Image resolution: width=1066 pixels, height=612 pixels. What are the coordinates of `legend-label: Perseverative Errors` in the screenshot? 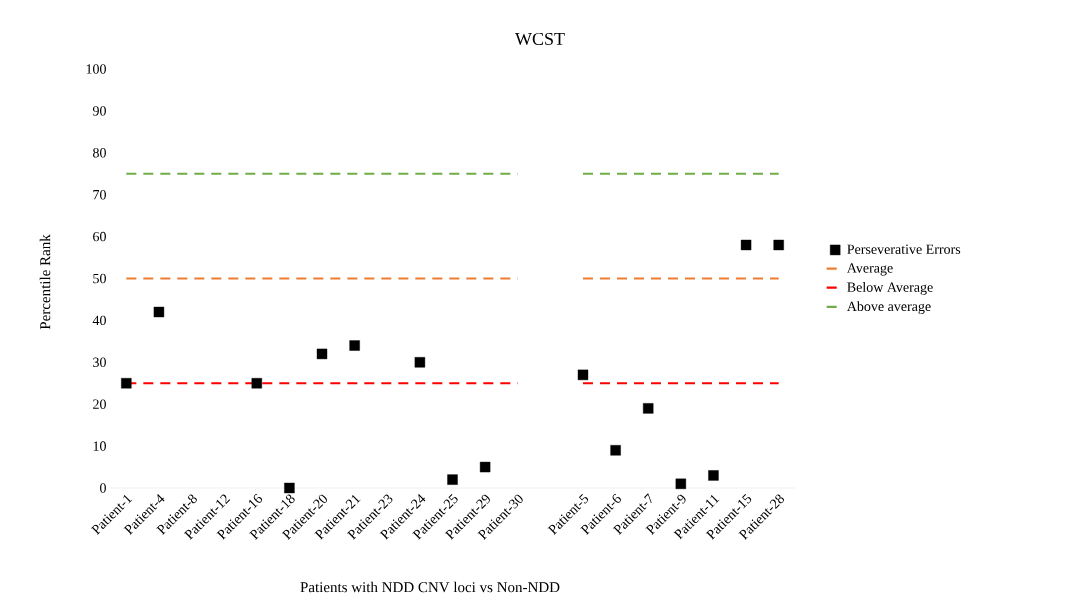 It's located at (904, 249).